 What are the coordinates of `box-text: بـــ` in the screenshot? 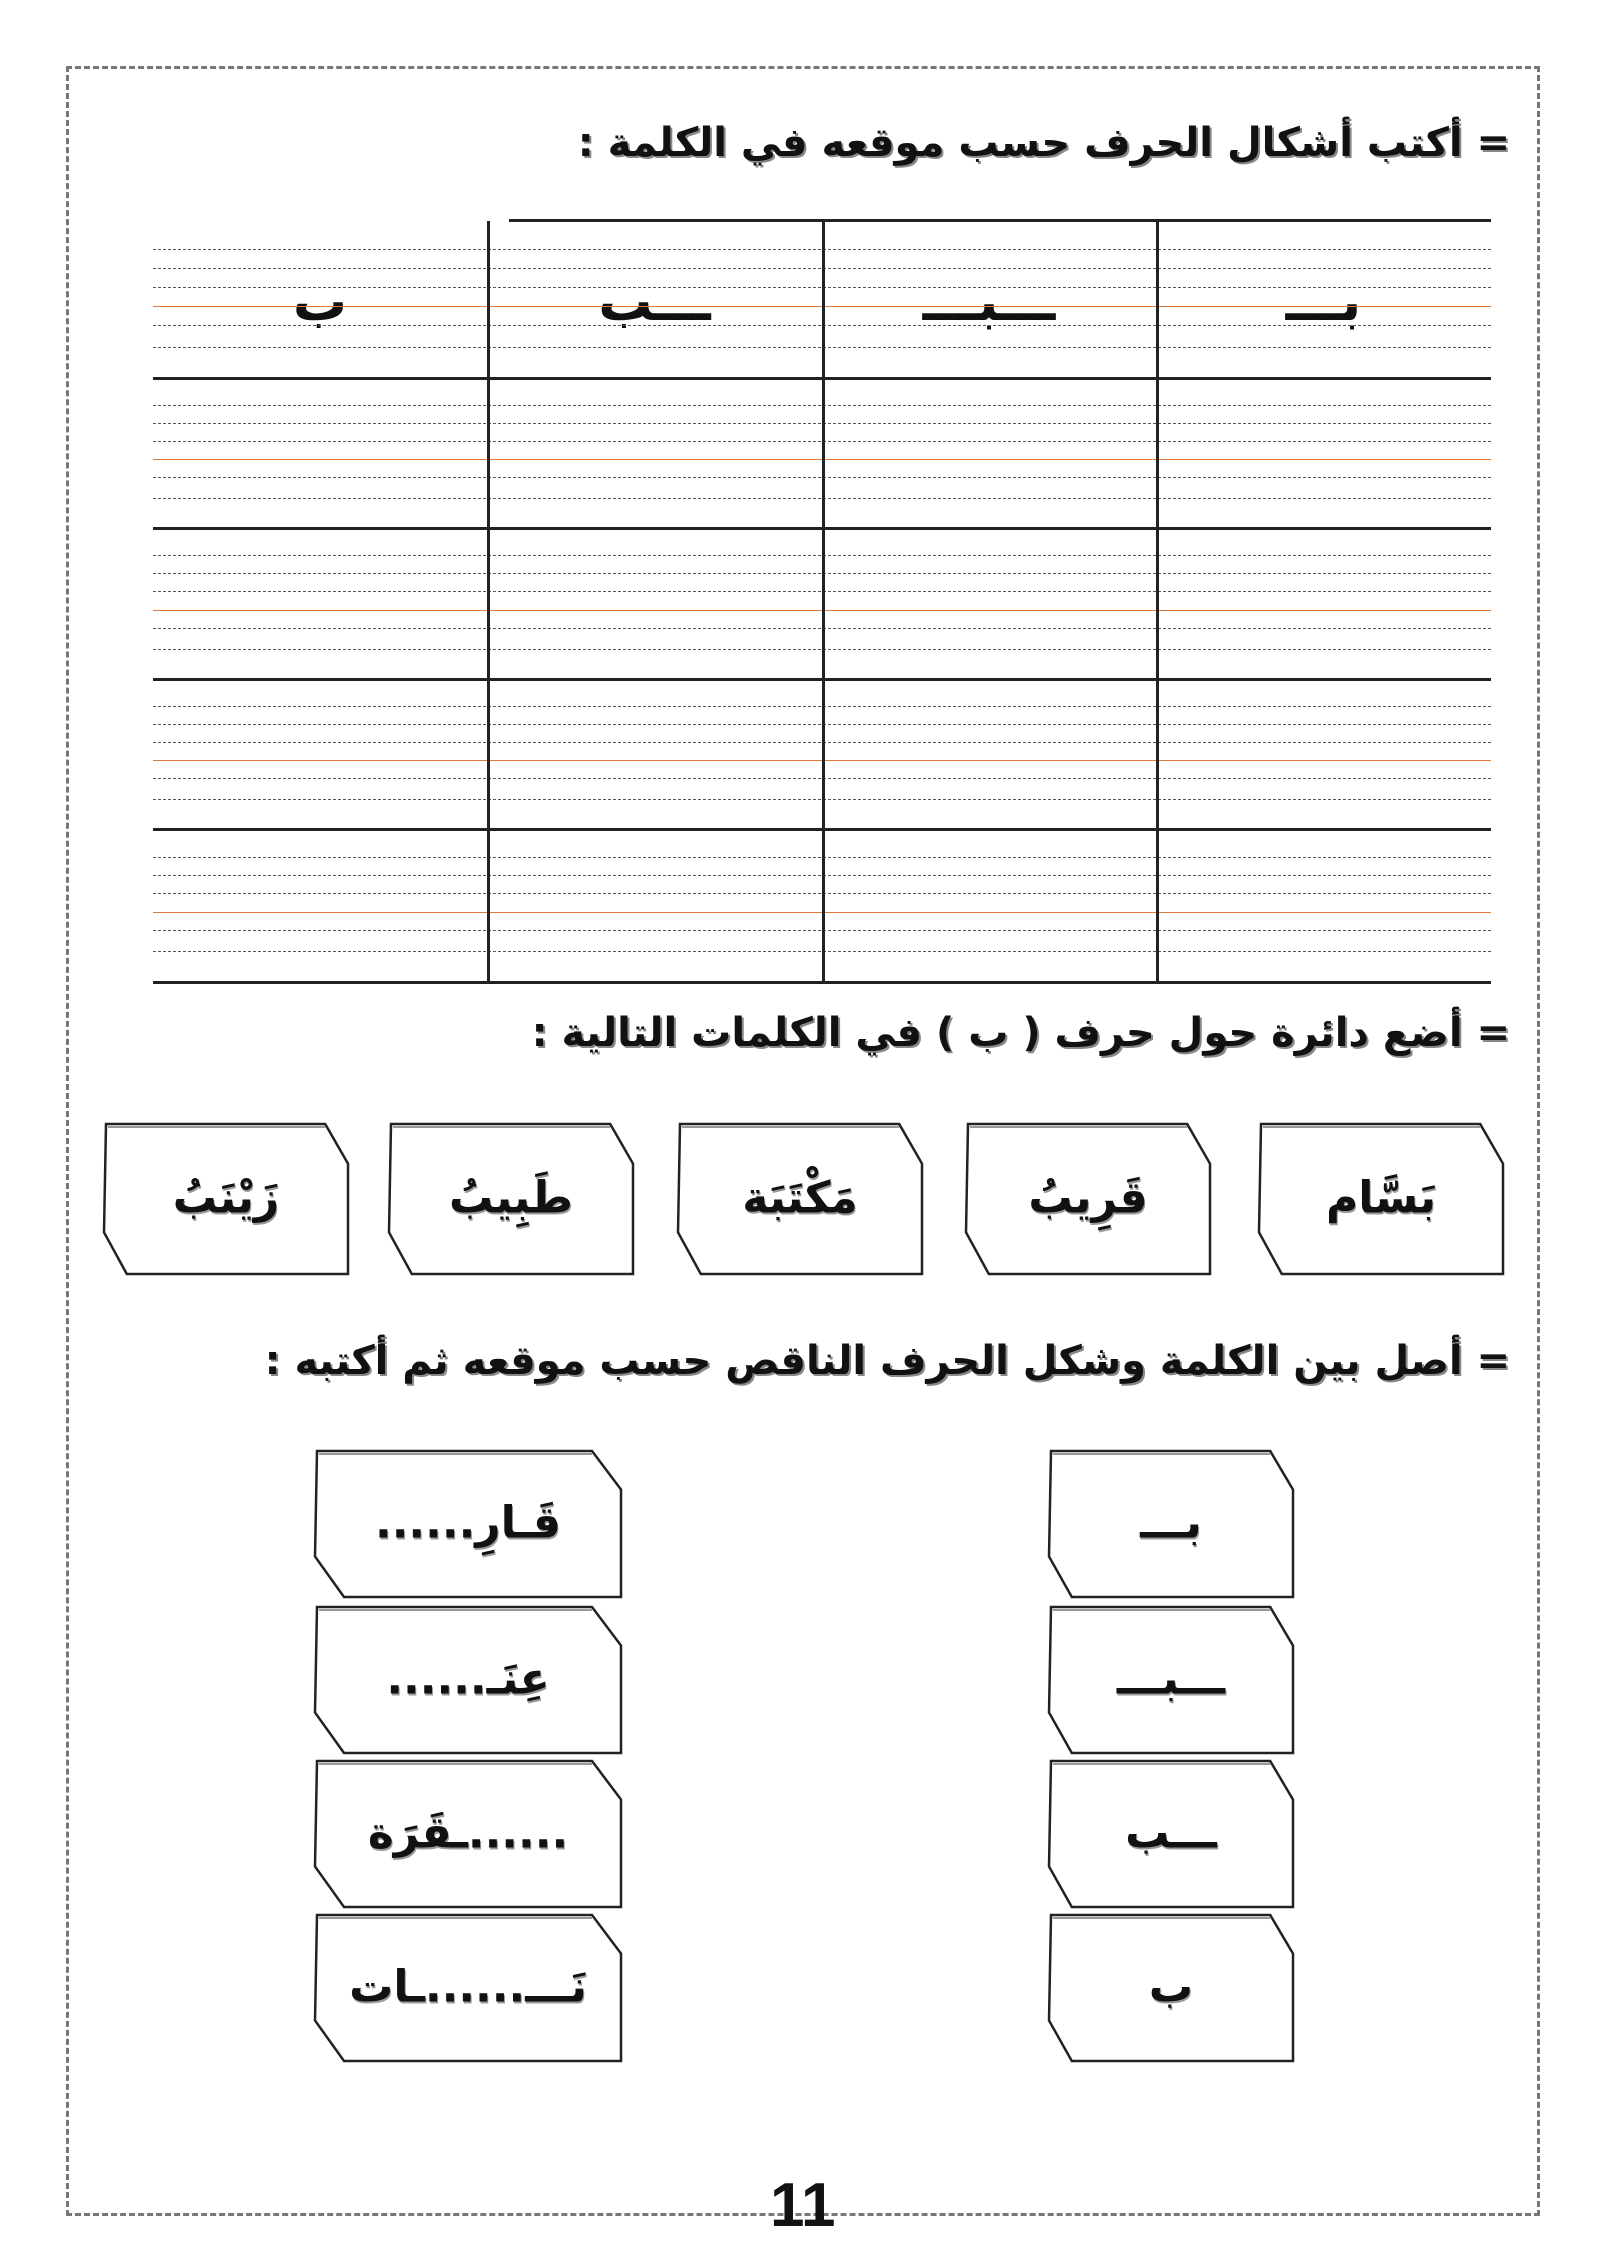 It's located at (1171, 1523).